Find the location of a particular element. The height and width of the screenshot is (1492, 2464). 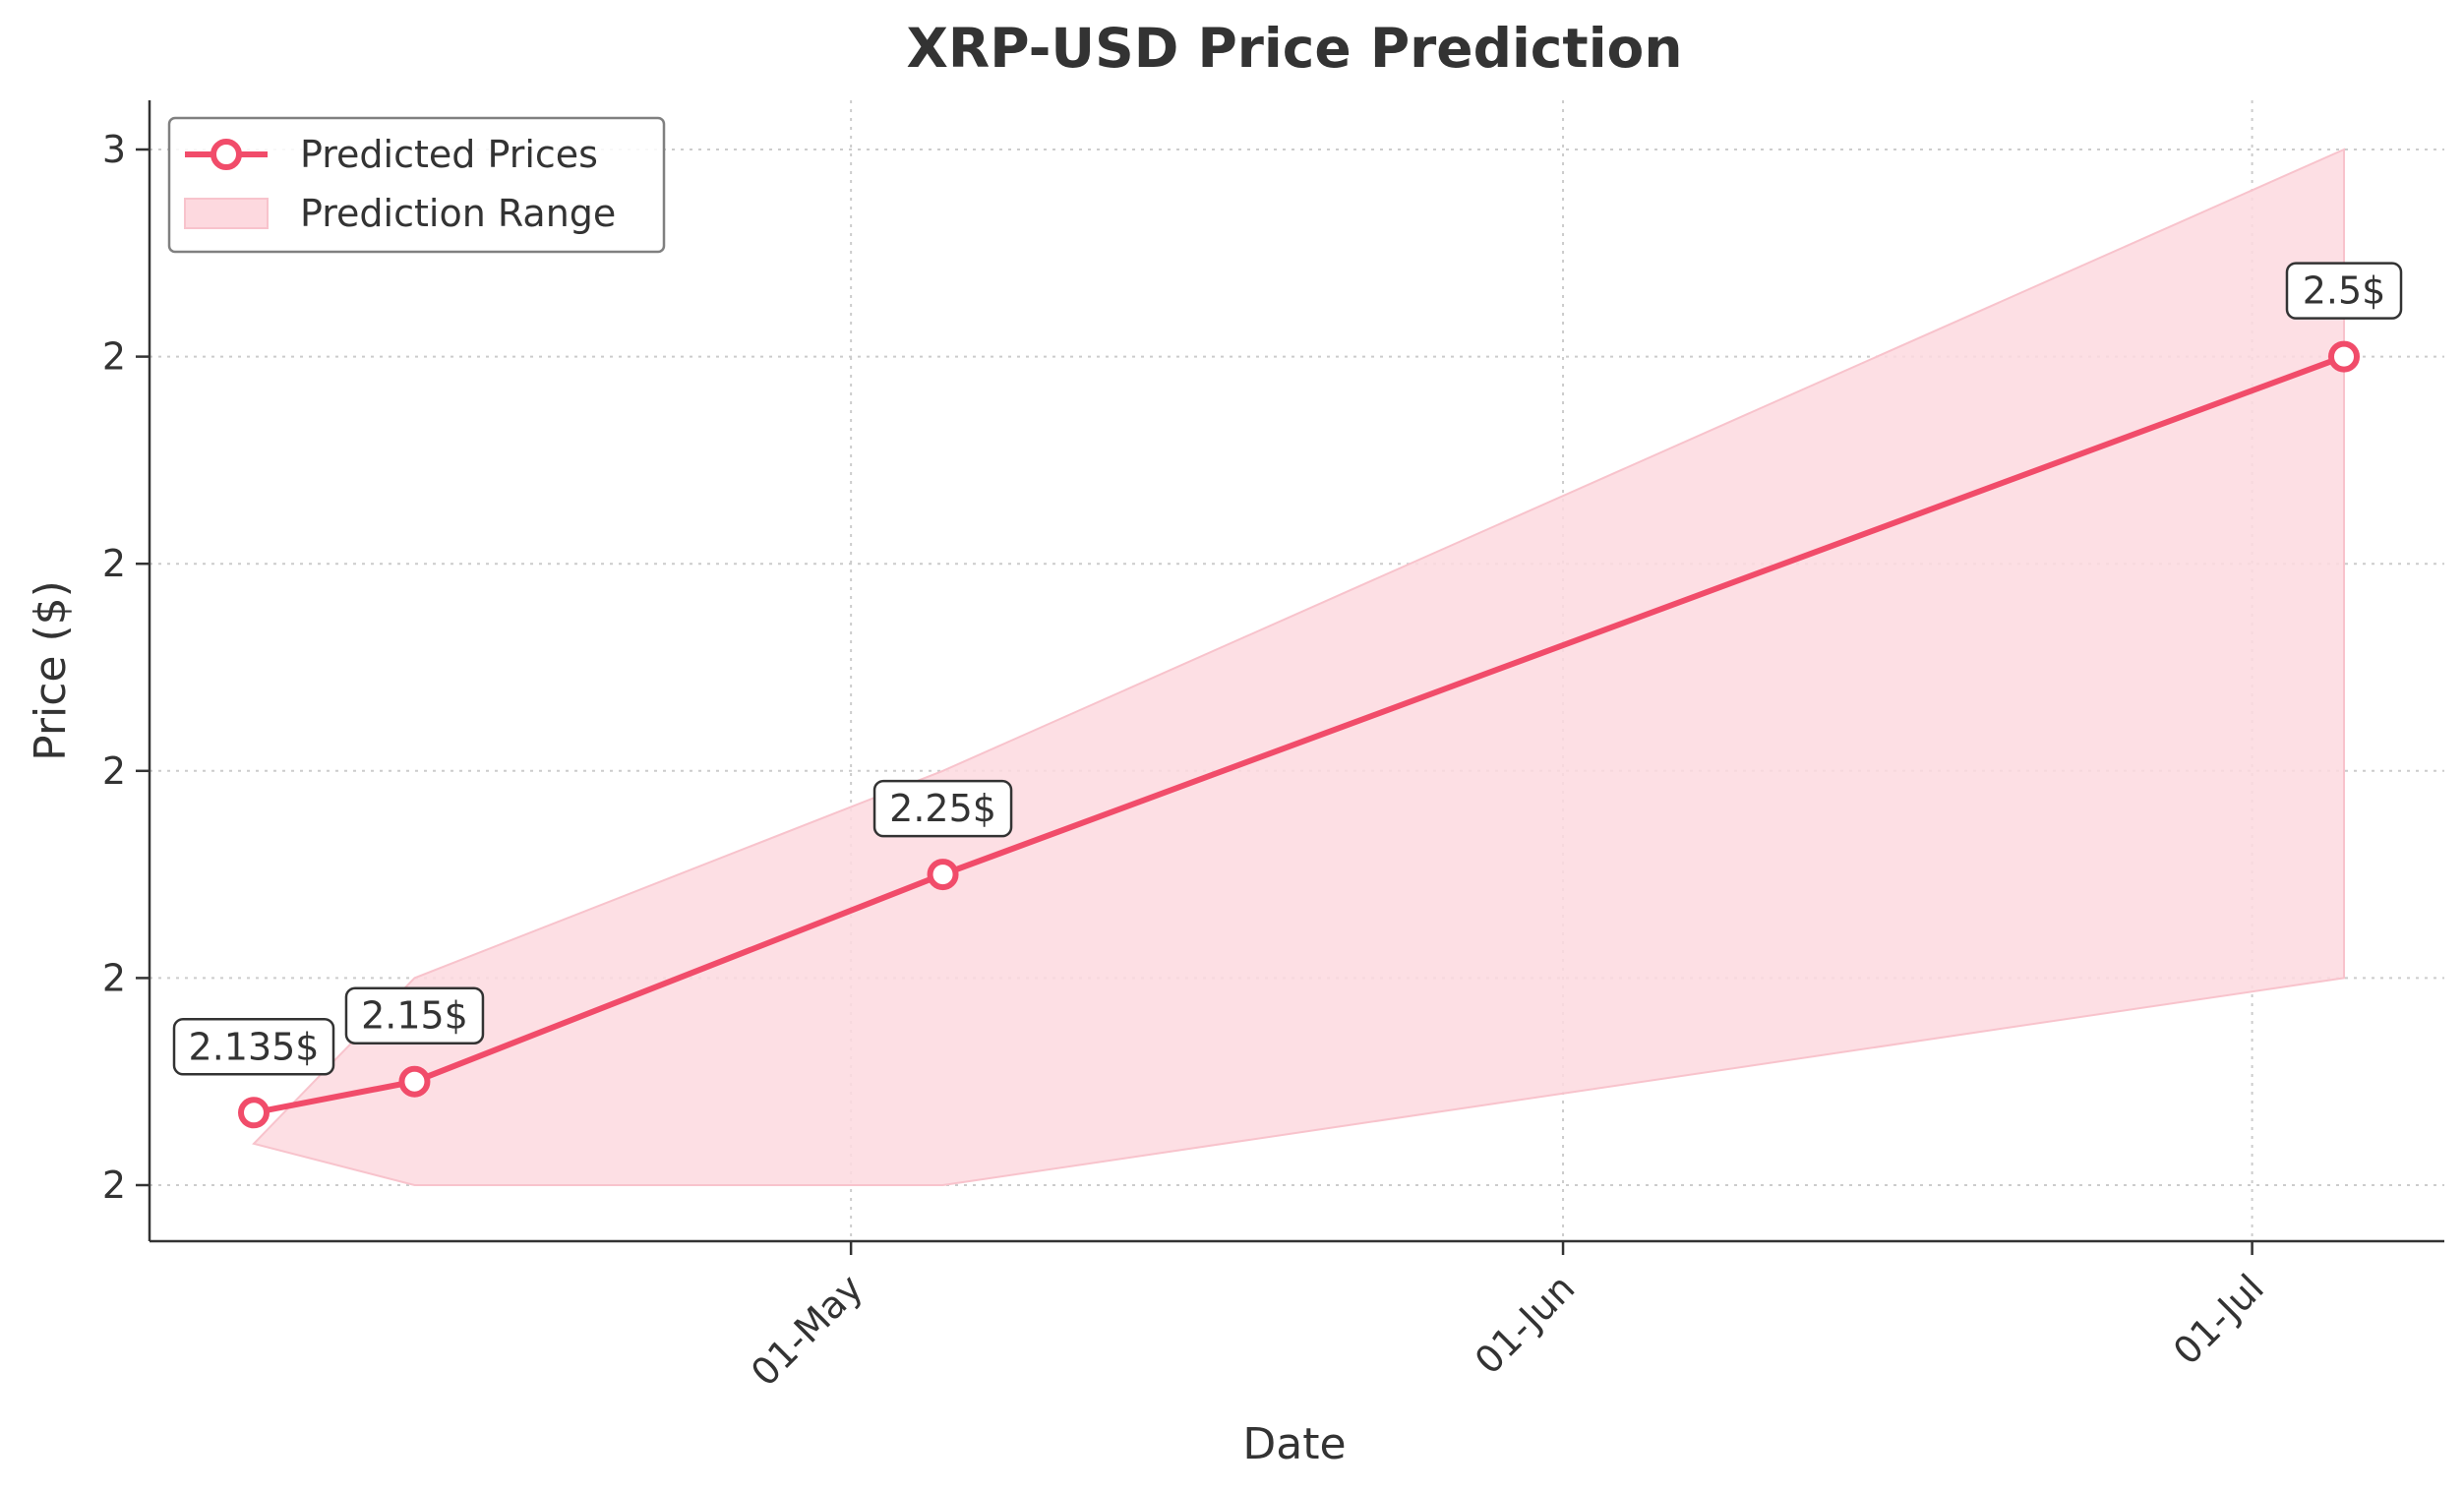

data-label-text: 2.135$ is located at coordinates (255, 1046).